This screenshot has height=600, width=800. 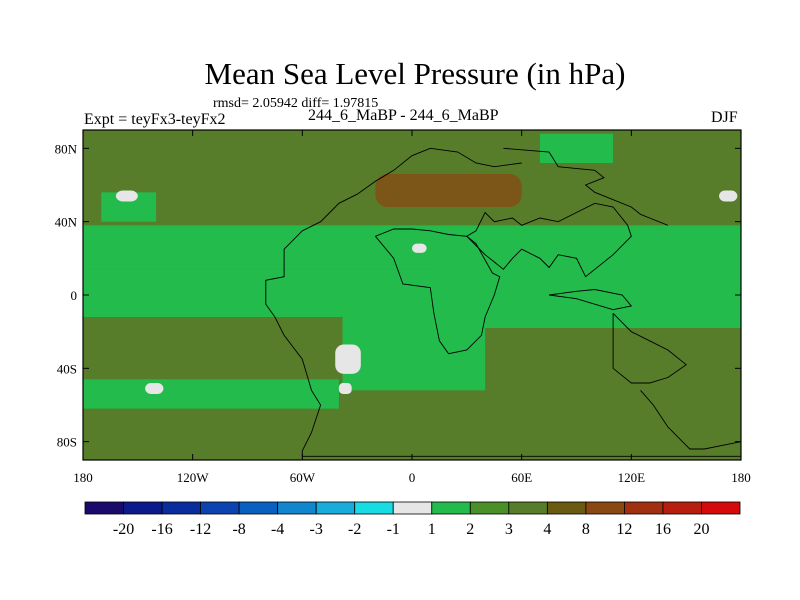 What do you see at coordinates (66, 222) in the screenshot?
I see `y-tick-label-1: 40N` at bounding box center [66, 222].